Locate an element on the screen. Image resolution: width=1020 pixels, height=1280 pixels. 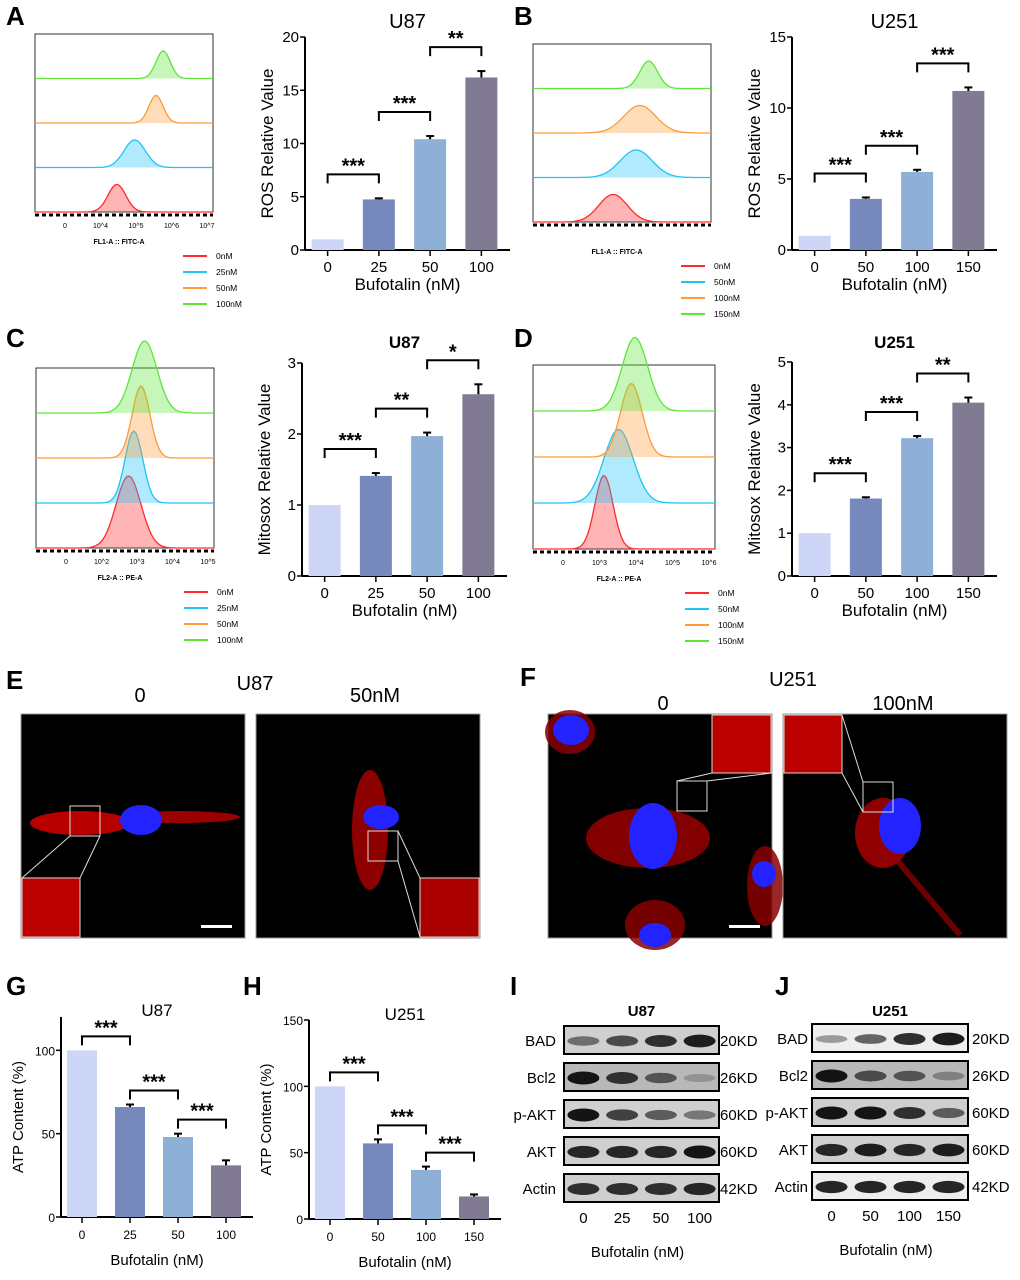
legend-label: 0nM is located at coordinates (722, 266).